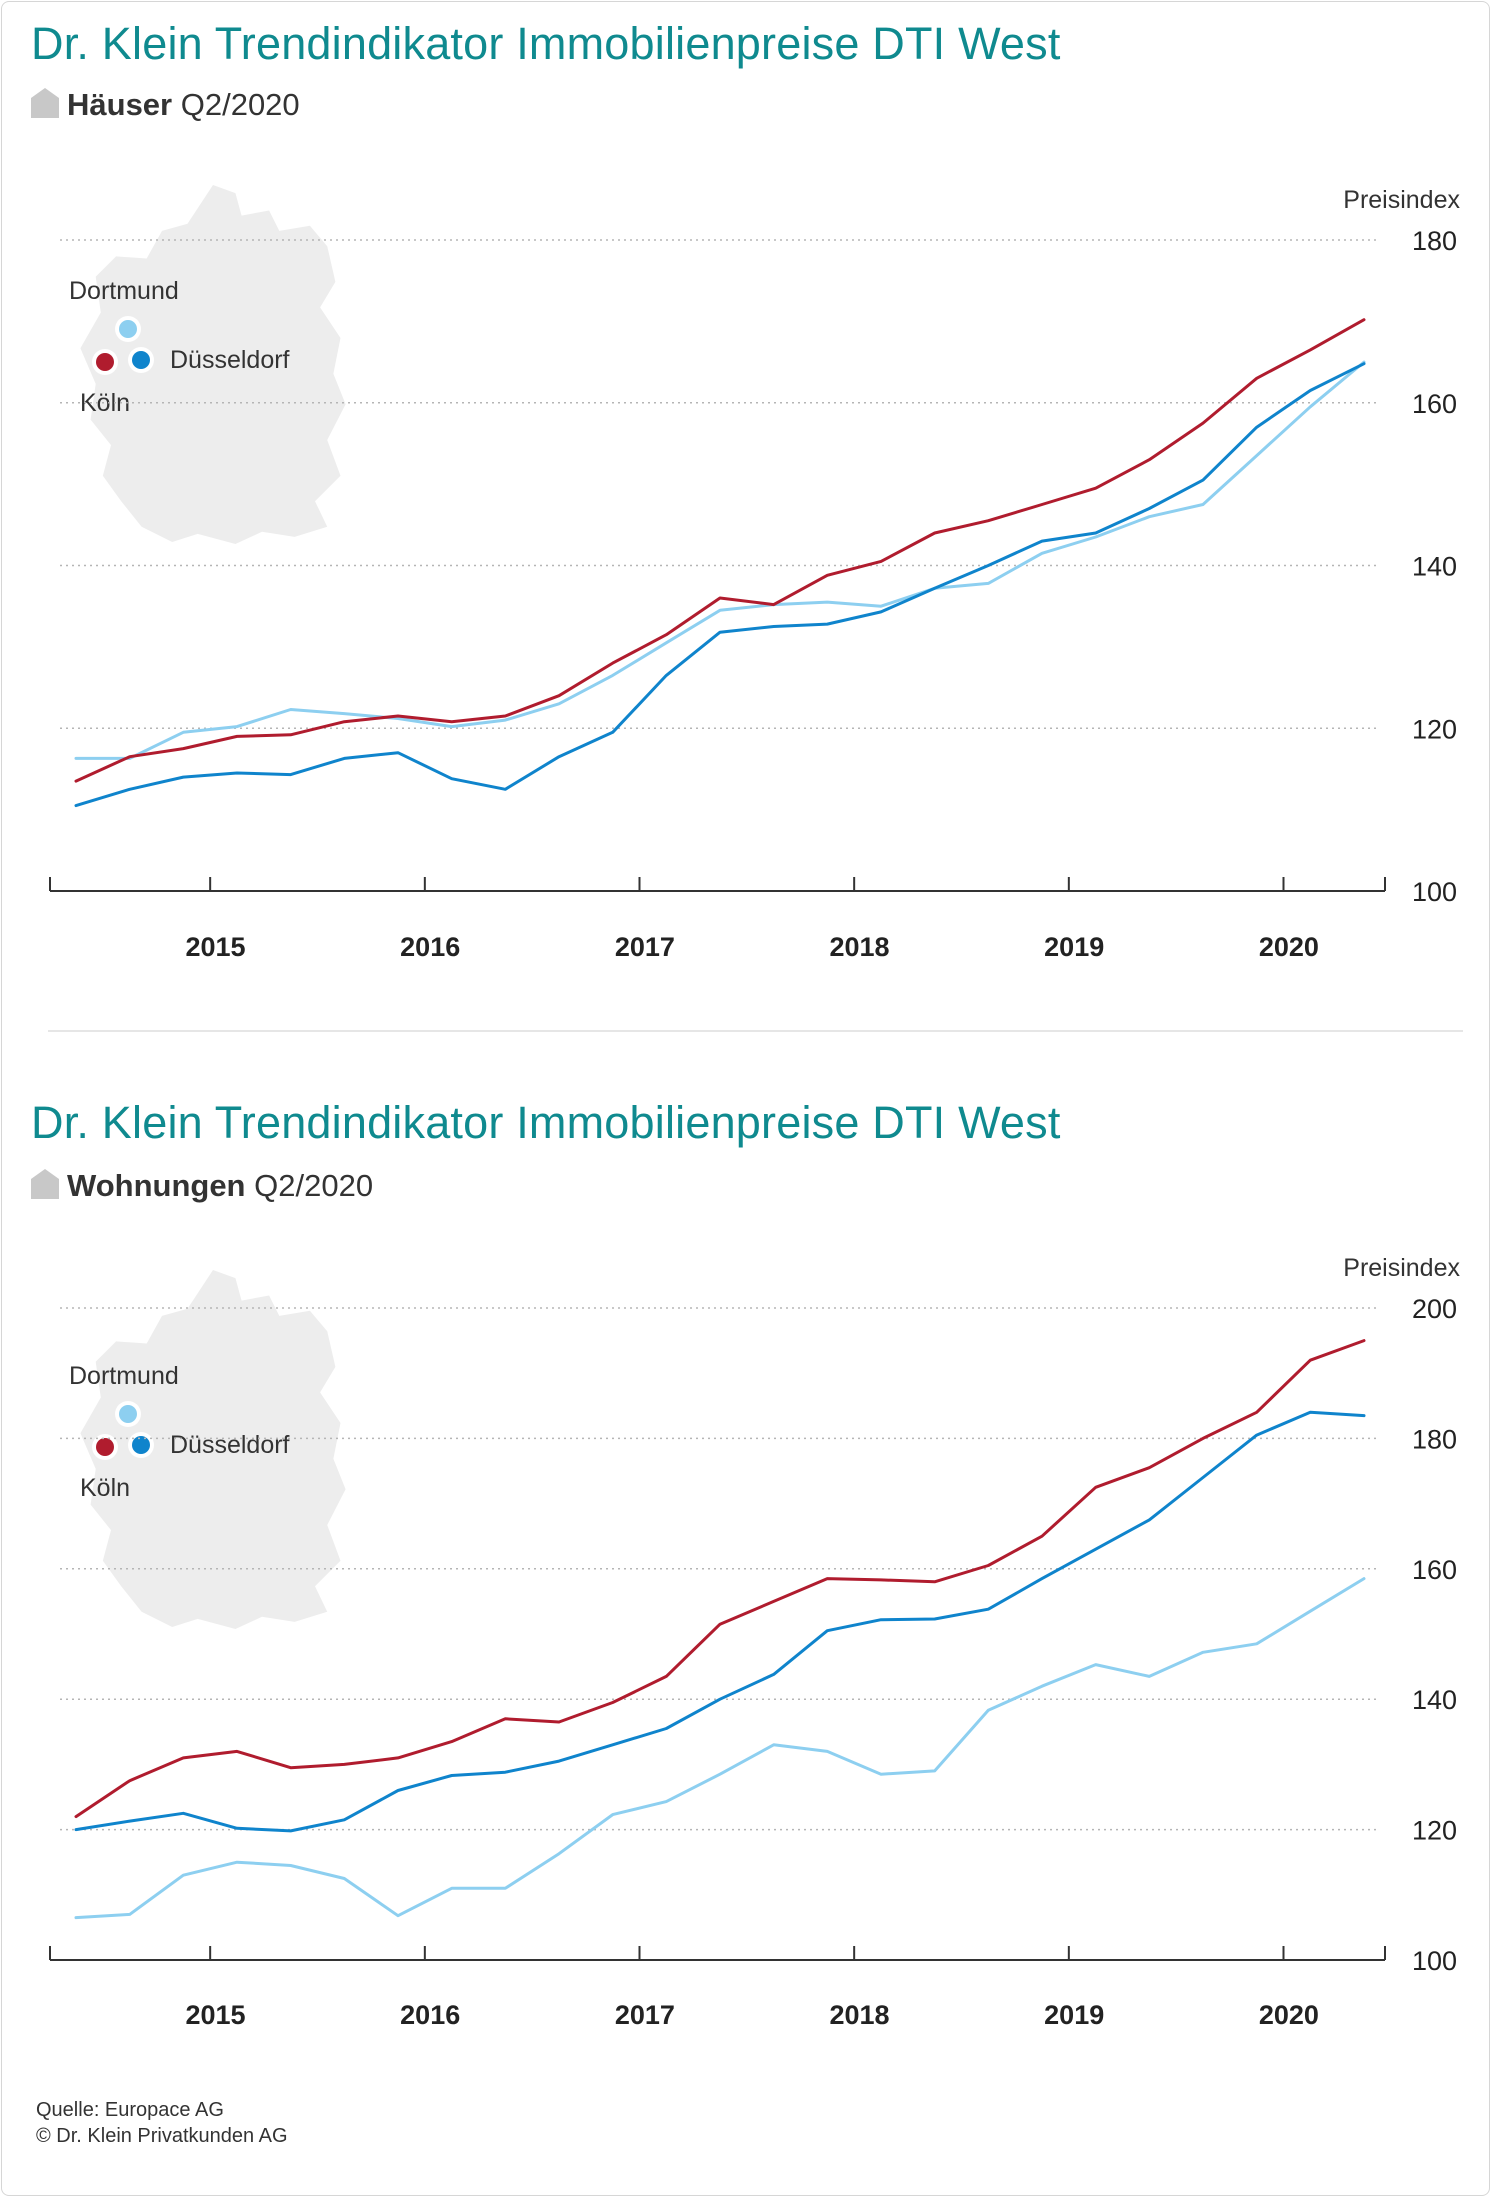 The width and height of the screenshot is (1493, 2199). I want to click on y-tick-label: 200, so click(1434, 1309).